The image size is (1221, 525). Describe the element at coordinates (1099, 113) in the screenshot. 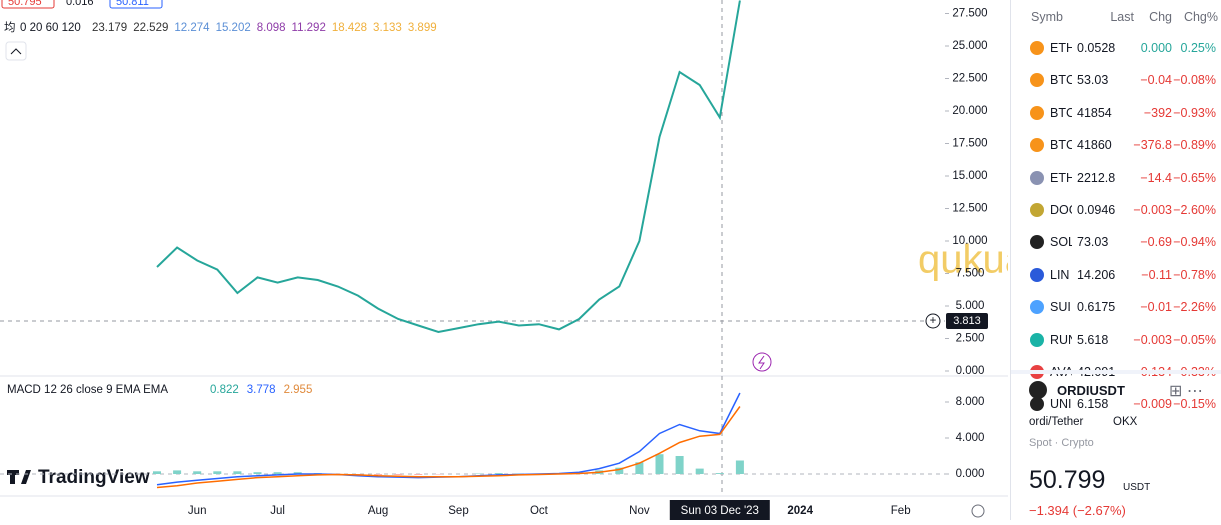

I see `last: 41854` at that location.